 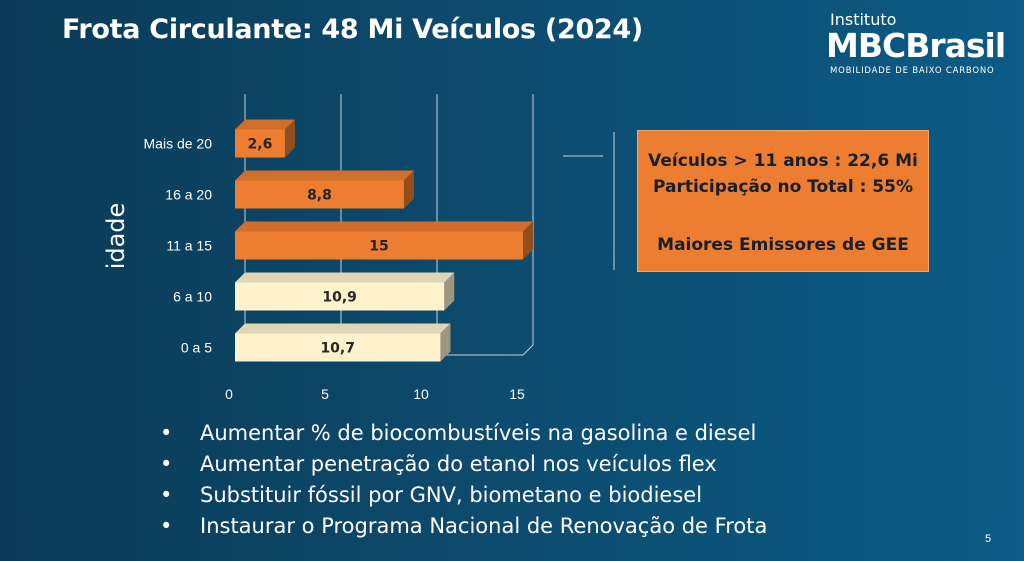 I want to click on data-label: 10,7, so click(x=337, y=349).